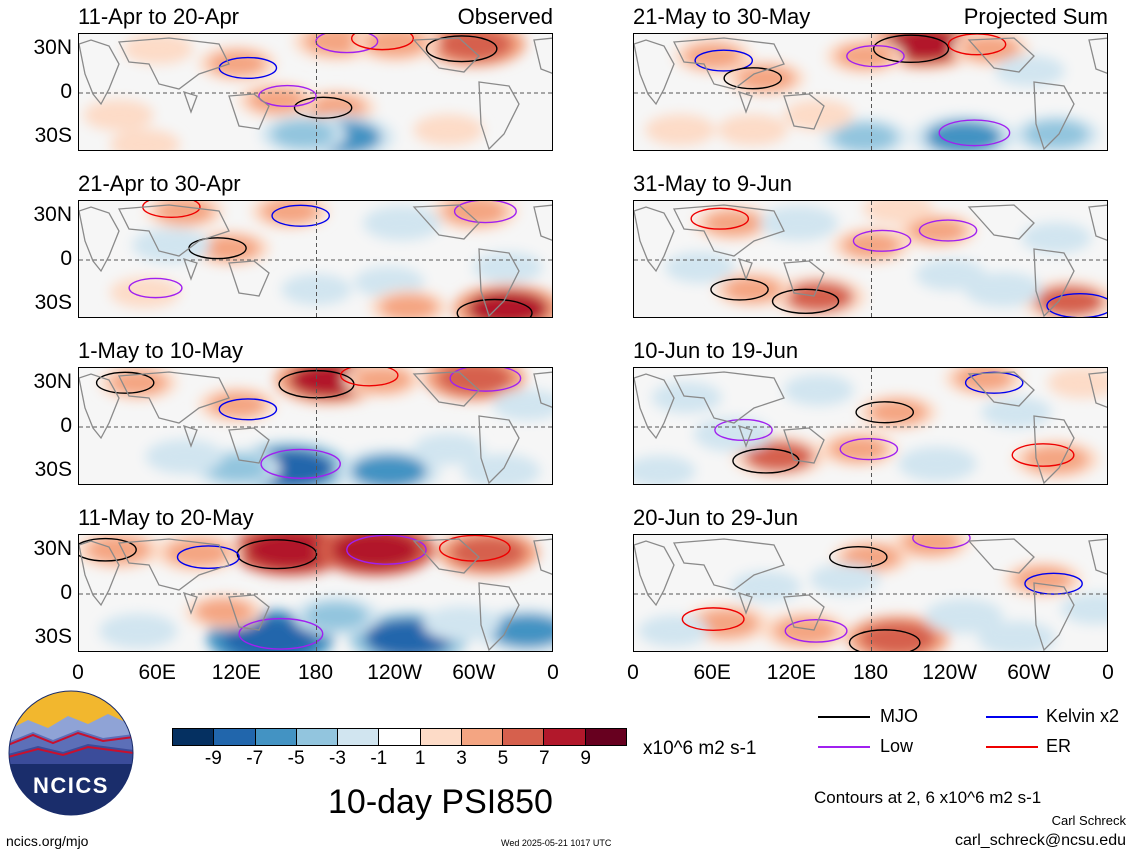 This screenshot has height=856, width=1135. Describe the element at coordinates (1040, 840) in the screenshot. I see `author-email: carl_schreck@ncsu.edu` at that location.